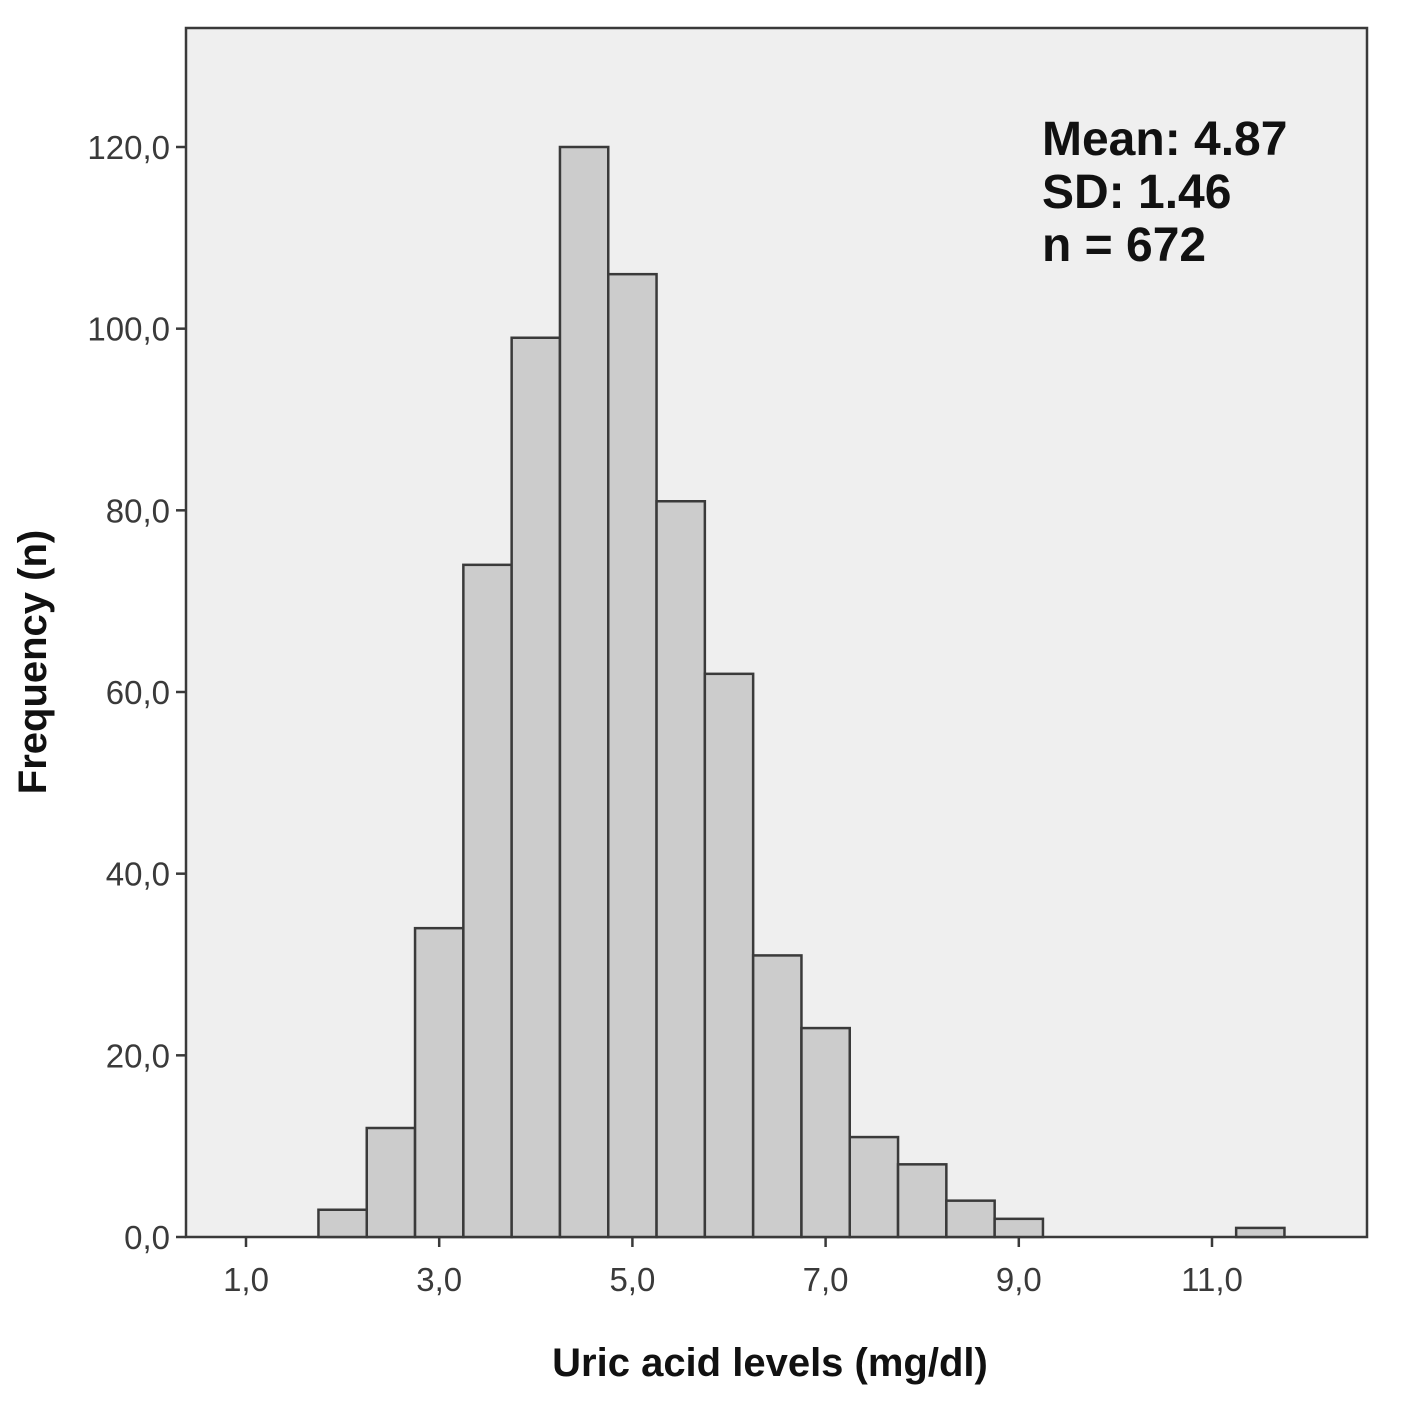 Image resolution: width=1408 pixels, height=1402 pixels. What do you see at coordinates (1136, 192) in the screenshot?
I see `sd-annotation: SD: 1.46` at bounding box center [1136, 192].